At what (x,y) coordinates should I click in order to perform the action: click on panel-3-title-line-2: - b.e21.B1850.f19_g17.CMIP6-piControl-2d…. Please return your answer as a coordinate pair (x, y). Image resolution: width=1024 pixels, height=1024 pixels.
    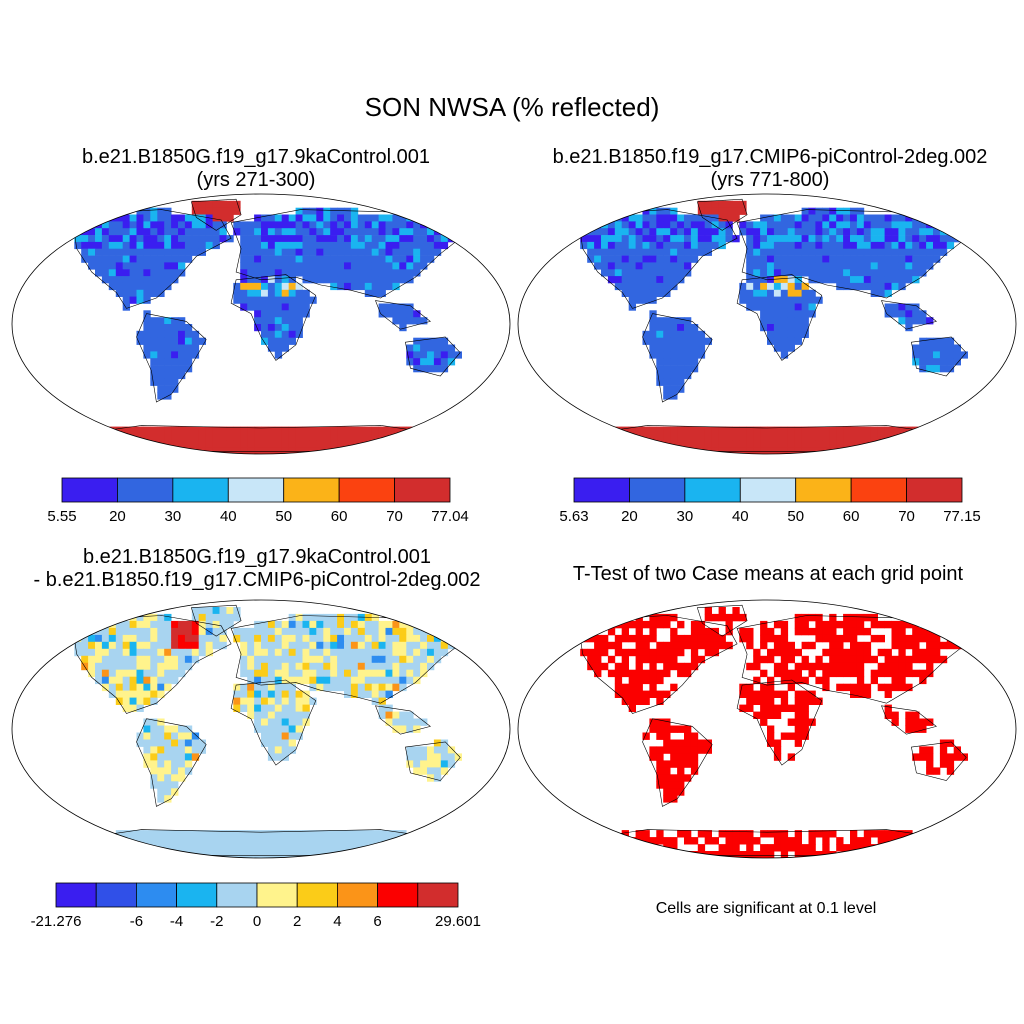
    Looking at the image, I should click on (257, 580).